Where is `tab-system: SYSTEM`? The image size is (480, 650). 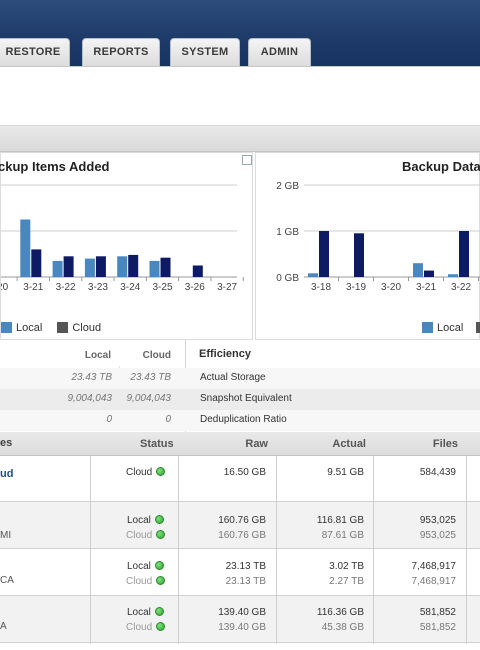 tab-system: SYSTEM is located at coordinates (205, 52).